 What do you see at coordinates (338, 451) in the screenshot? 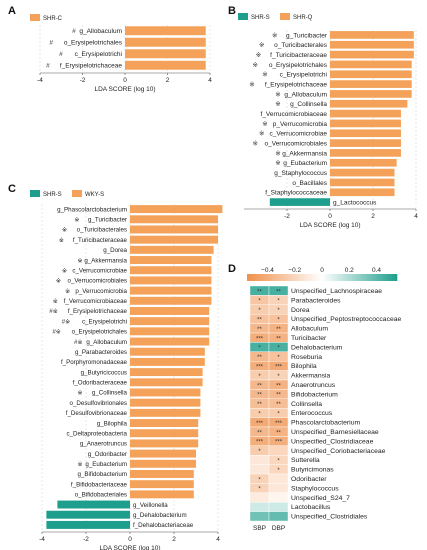
I see `heatmap-row-label: Unspecified_Coriobacteriaceae` at bounding box center [338, 451].